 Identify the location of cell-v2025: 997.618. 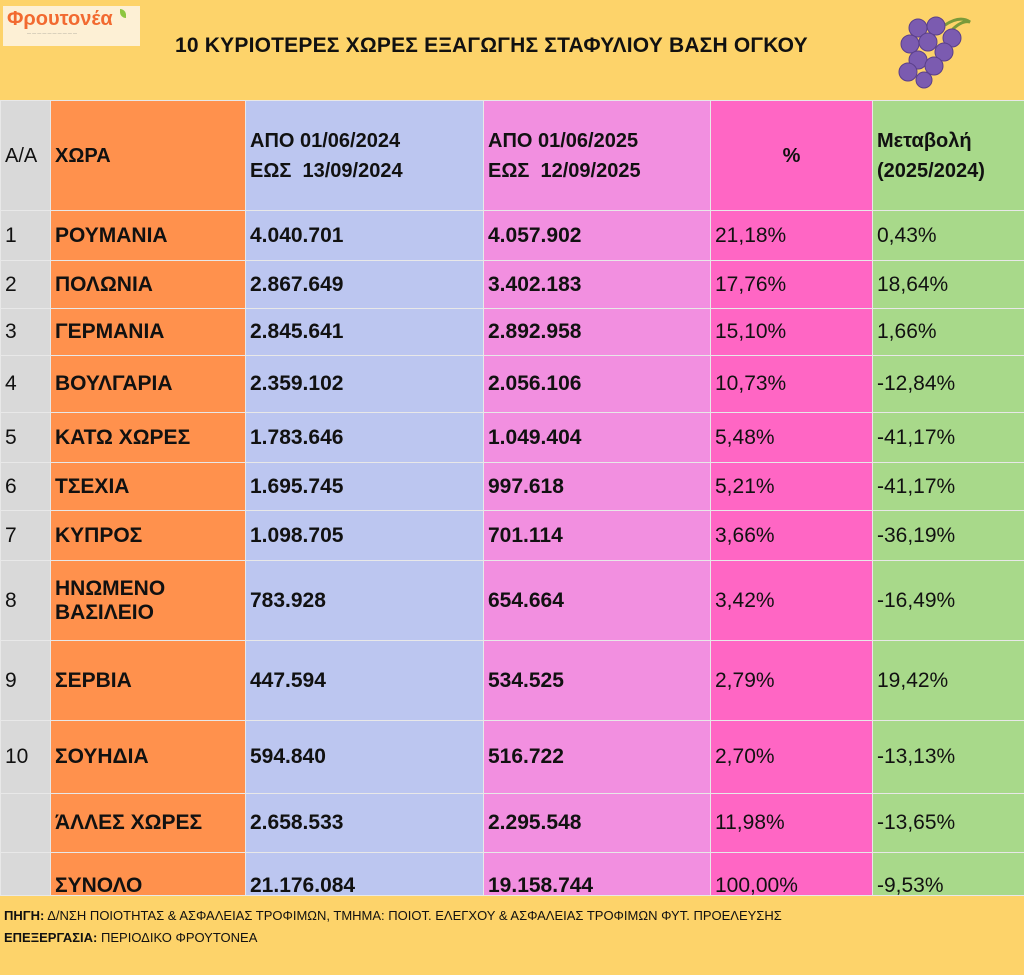
(597, 486).